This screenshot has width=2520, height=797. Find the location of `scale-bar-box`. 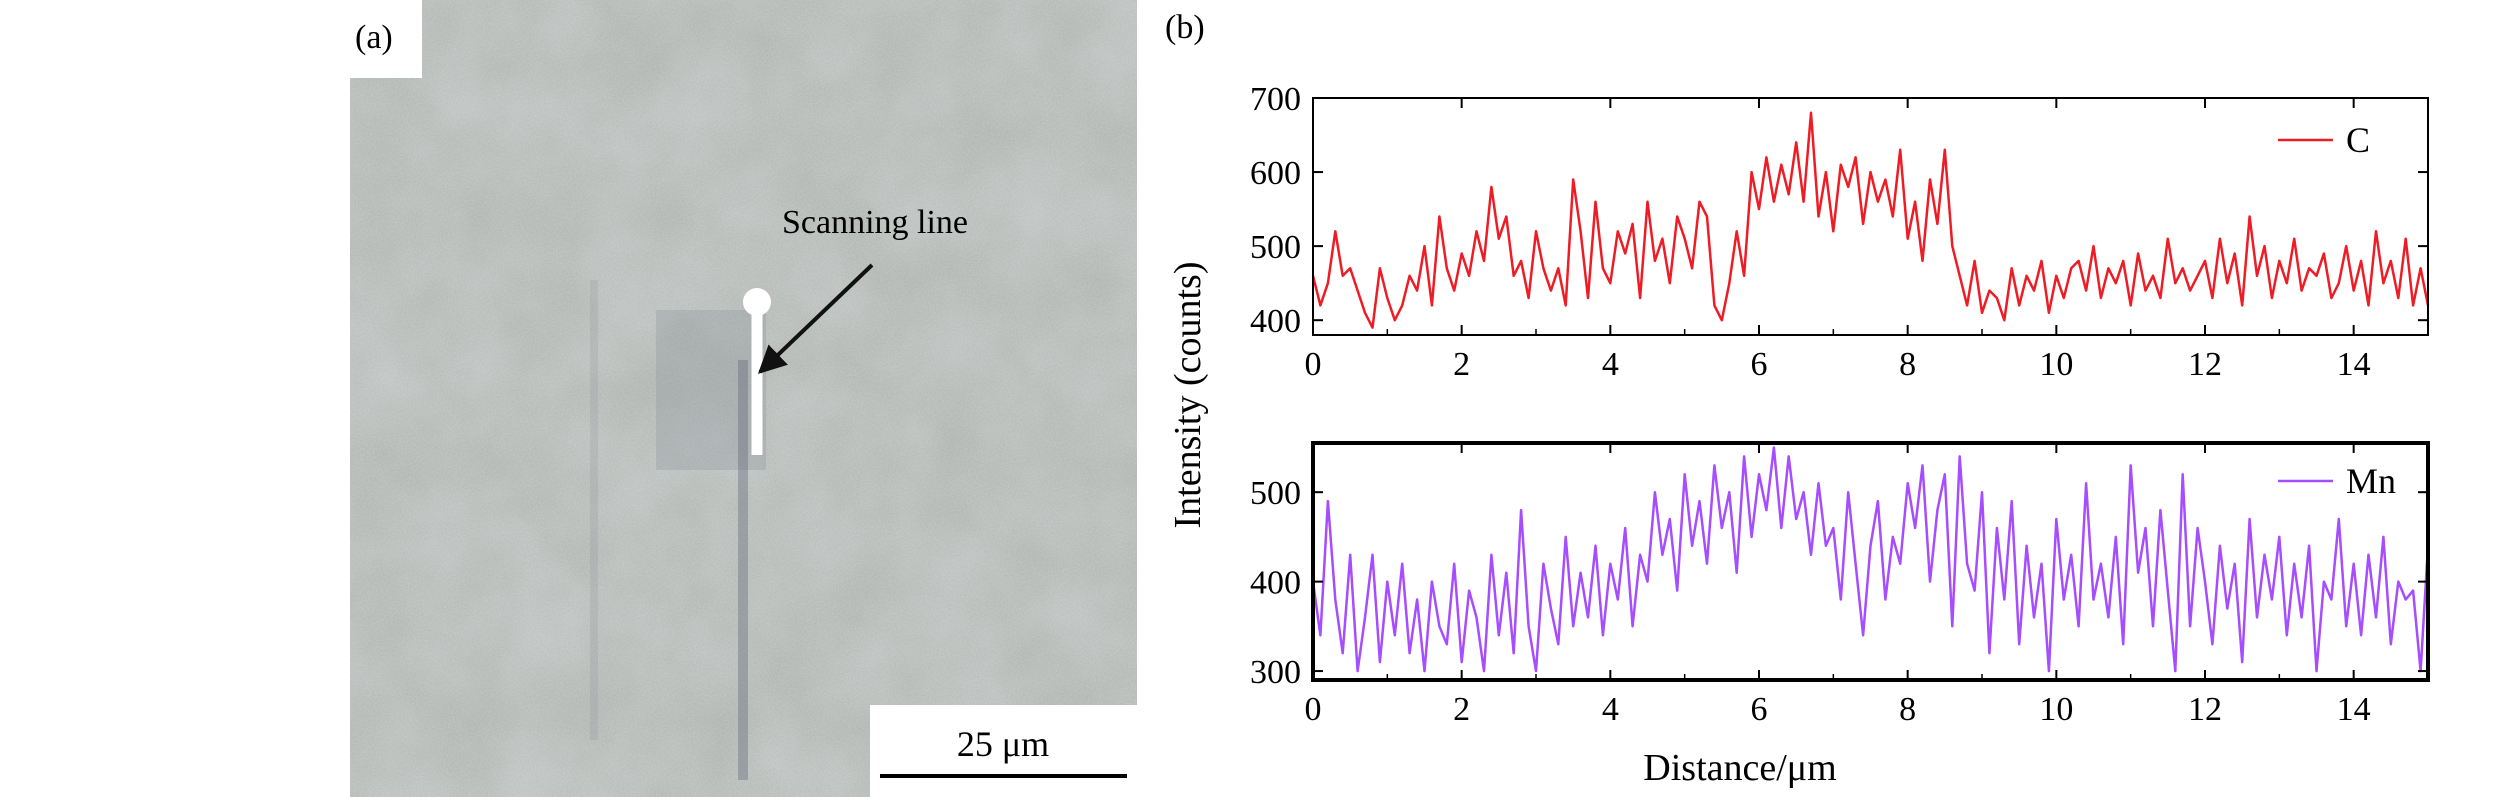

scale-bar-box is located at coordinates (1003, 751).